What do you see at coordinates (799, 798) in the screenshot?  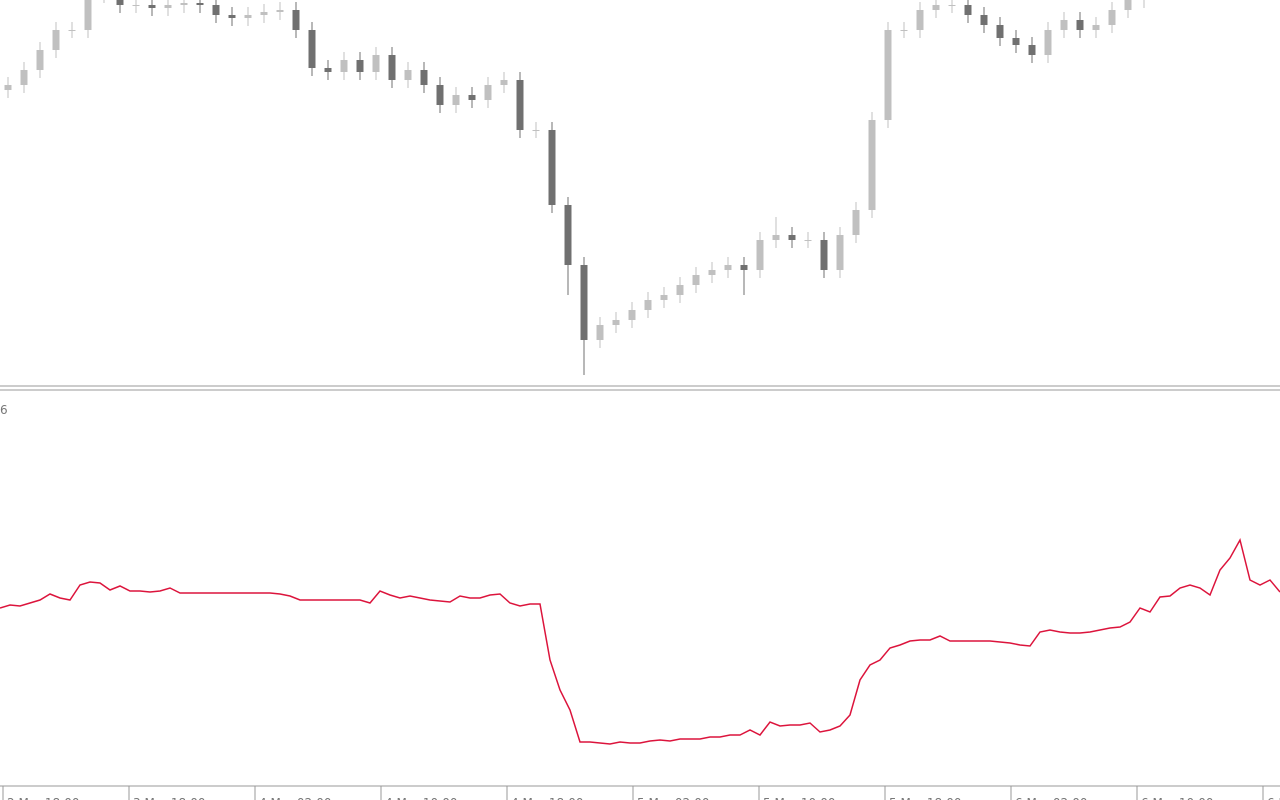 I see `time-label: 5 Mar 10:00` at bounding box center [799, 798].